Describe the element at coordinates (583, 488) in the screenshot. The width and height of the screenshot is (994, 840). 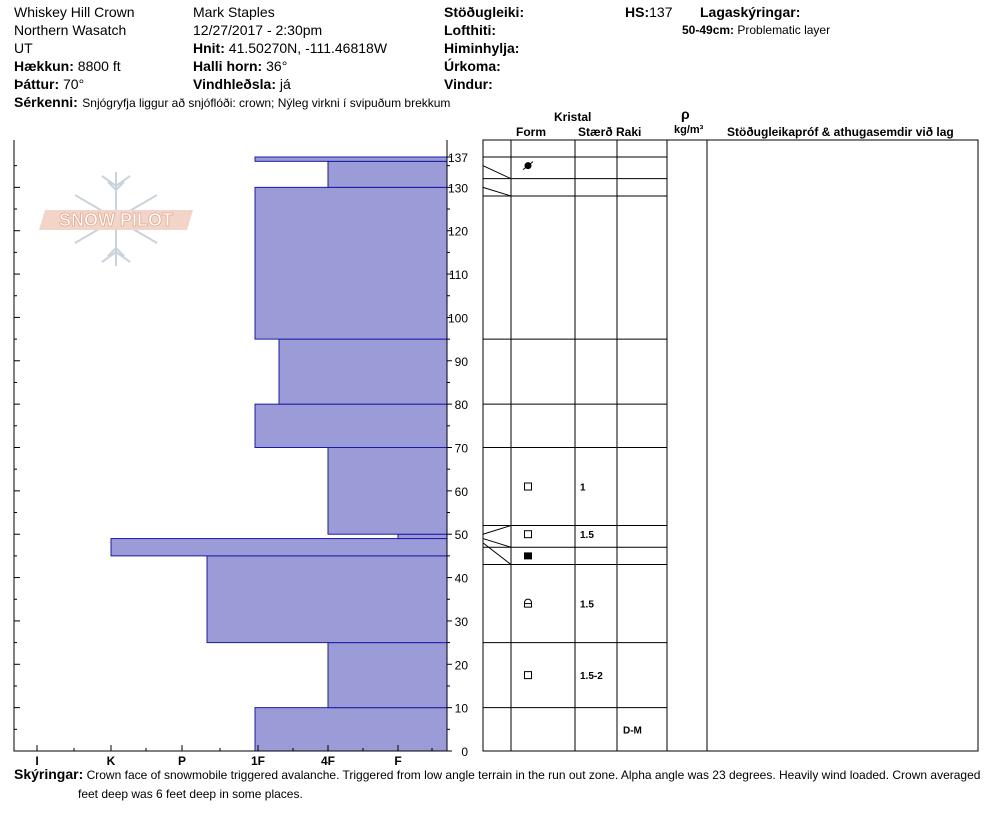
I see `crystal-size-label: 1` at that location.